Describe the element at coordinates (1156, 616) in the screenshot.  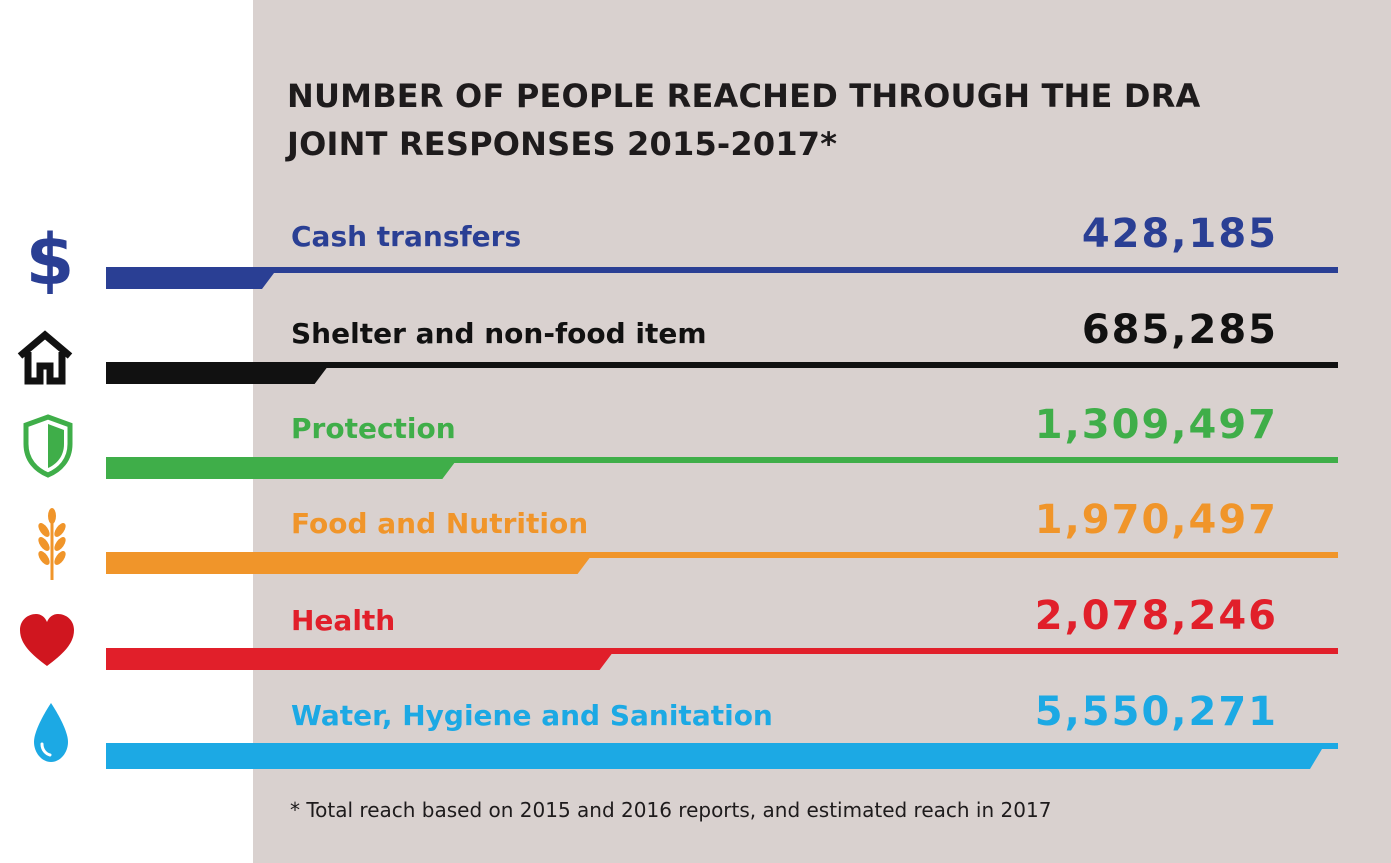
I see `row-value-health: 2,078,246` at that location.